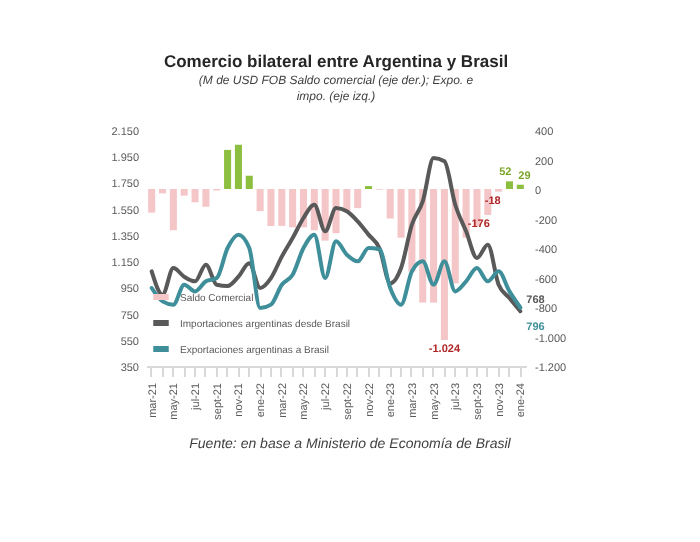 The height and width of the screenshot is (542, 700). What do you see at coordinates (336, 61) in the screenshot?
I see `chart-title: Comercio bilateral entre Argentina y Brasil` at bounding box center [336, 61].